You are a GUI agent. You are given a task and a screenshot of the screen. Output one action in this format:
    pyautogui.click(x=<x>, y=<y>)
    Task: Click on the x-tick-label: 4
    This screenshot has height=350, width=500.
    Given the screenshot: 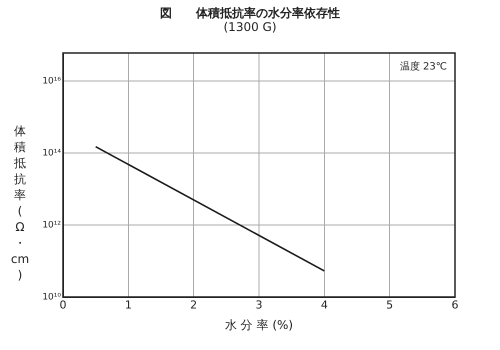 What is the action you would take?
    pyautogui.click(x=324, y=305)
    